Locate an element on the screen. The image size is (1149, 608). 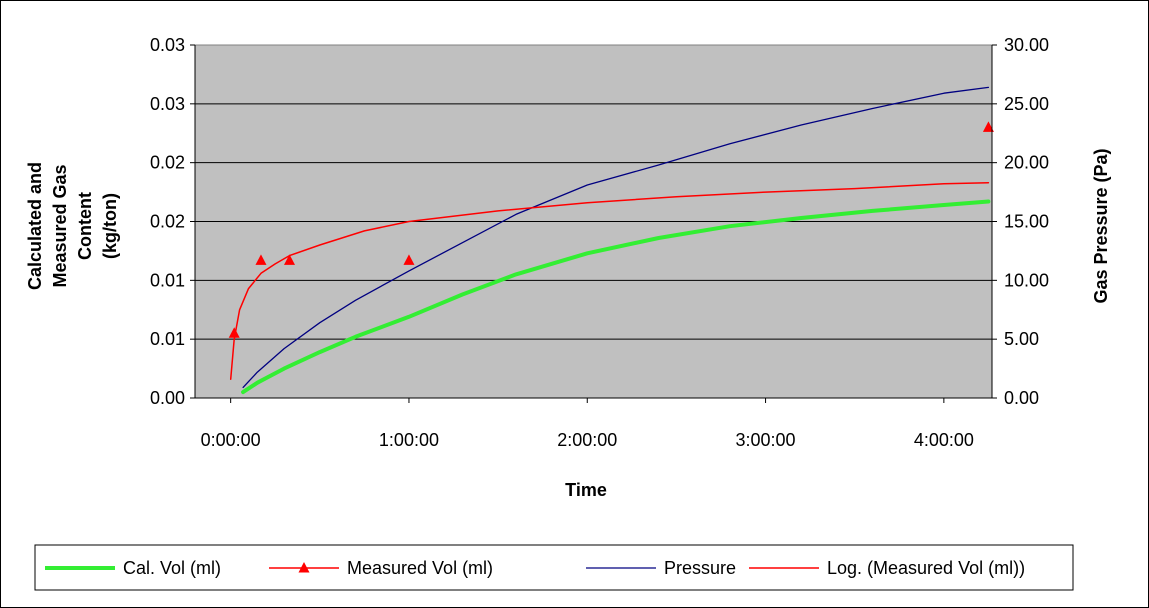
y-right-tick-label: 15.00 is located at coordinates (1026, 222).